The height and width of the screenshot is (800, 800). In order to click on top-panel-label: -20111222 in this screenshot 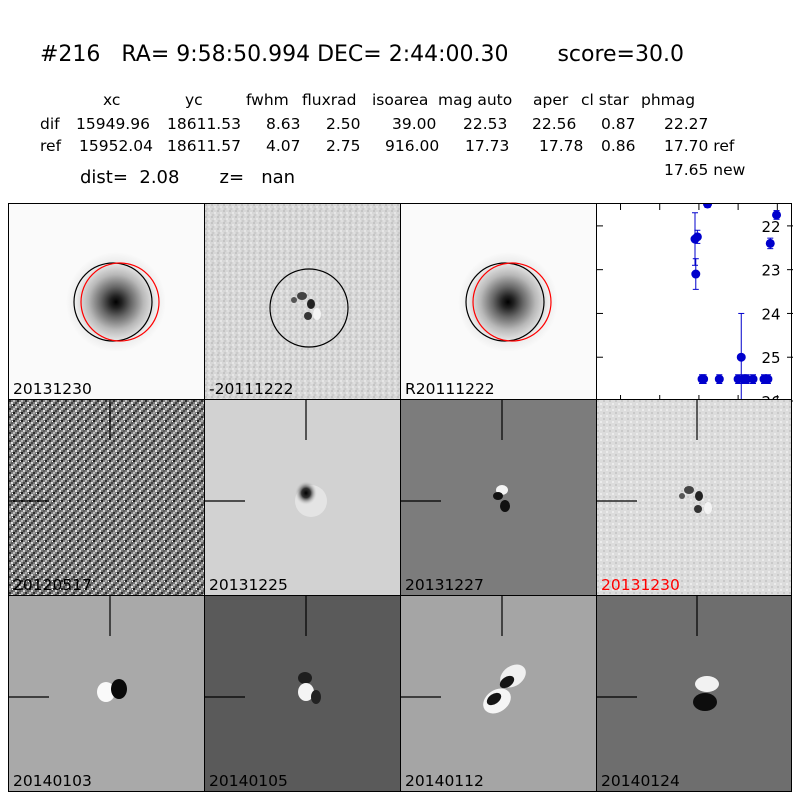, I will do `click(251, 389)`.